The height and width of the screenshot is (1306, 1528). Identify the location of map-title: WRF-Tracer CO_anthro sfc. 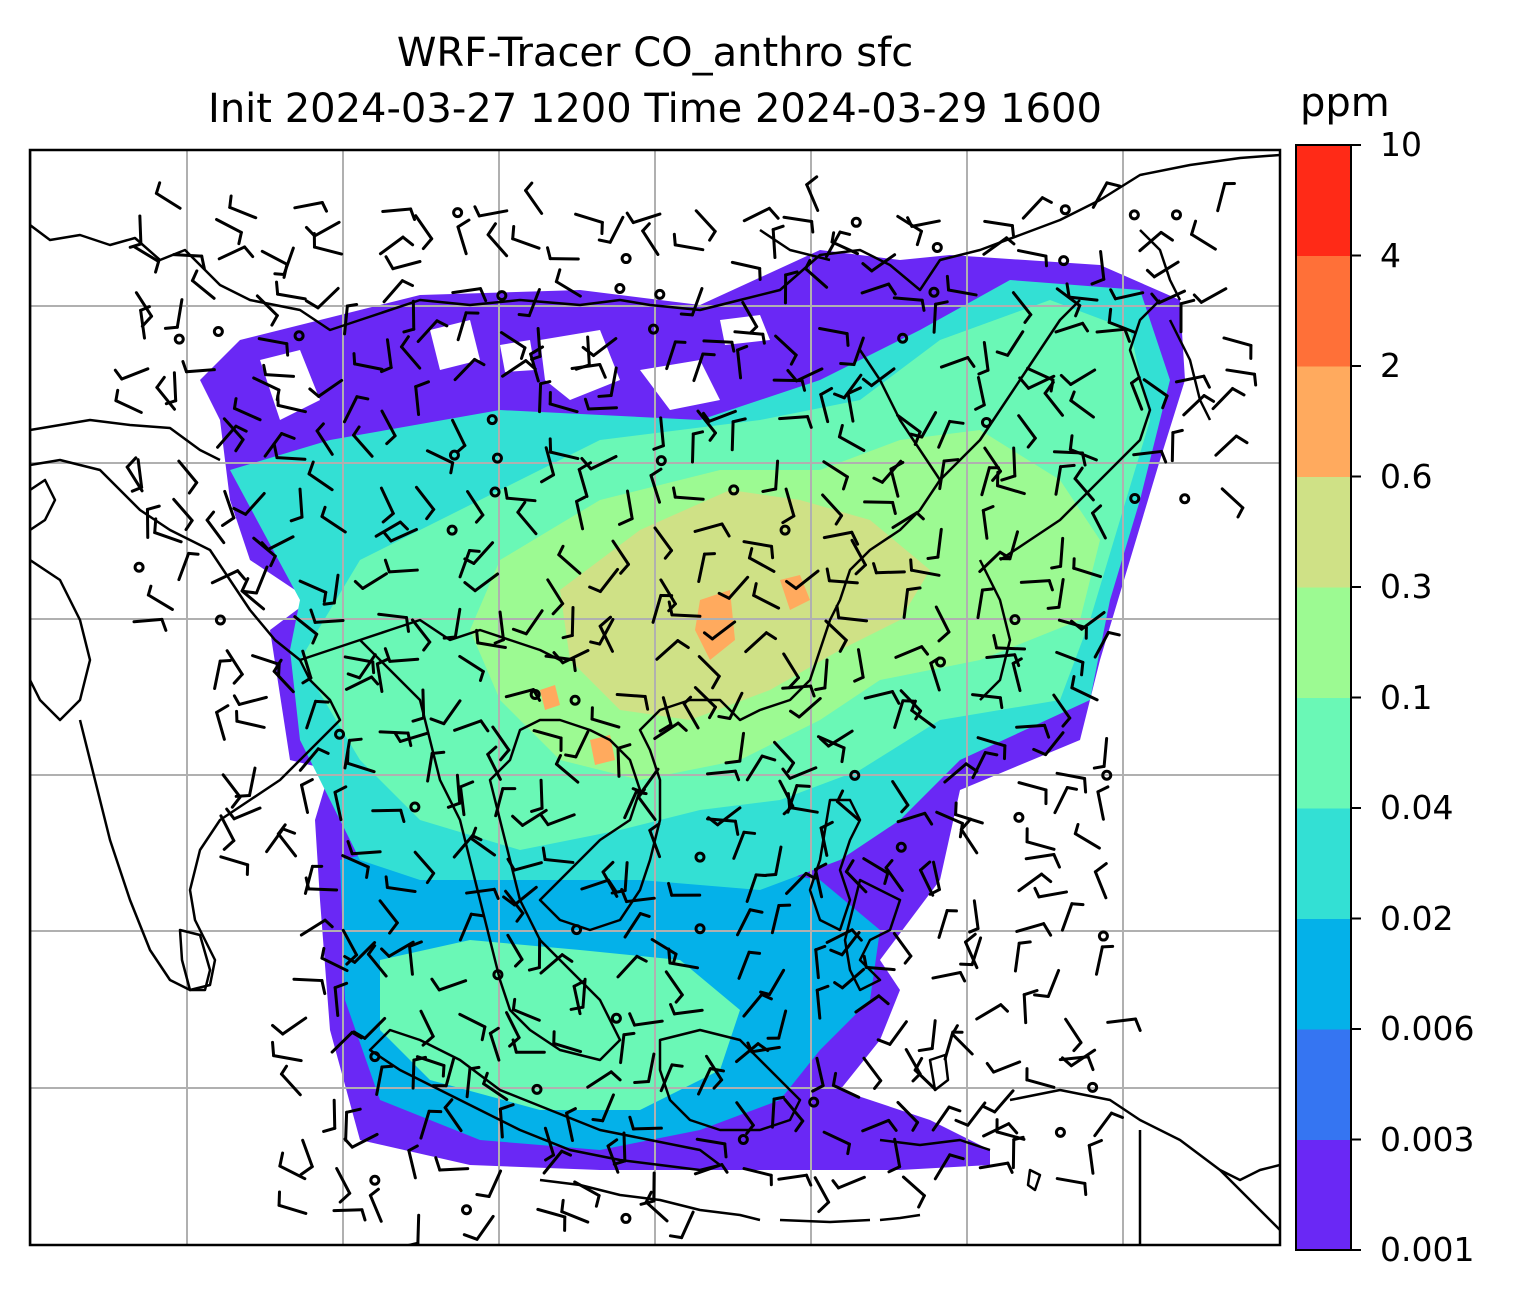
(655, 53).